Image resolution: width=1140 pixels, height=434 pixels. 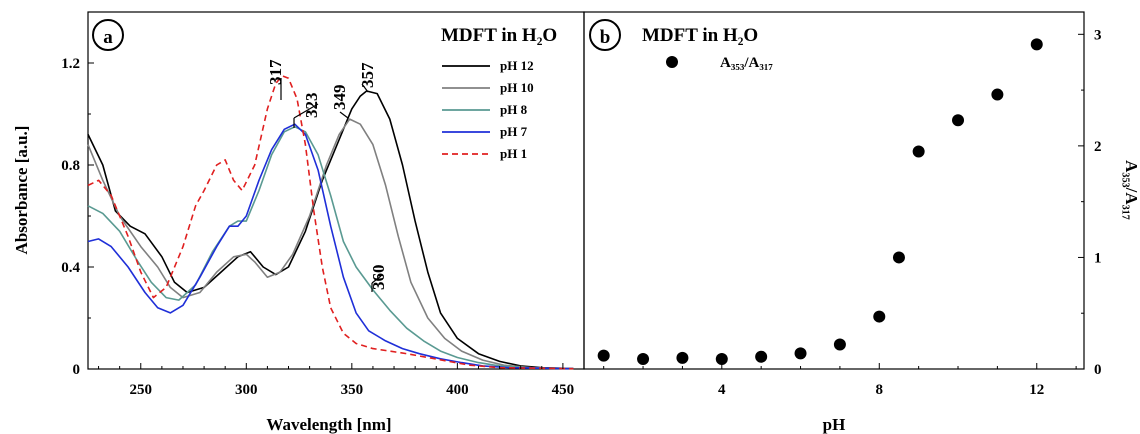 I want to click on panel-a-ylabel: Absorbance [a.u.], so click(x=21, y=190).